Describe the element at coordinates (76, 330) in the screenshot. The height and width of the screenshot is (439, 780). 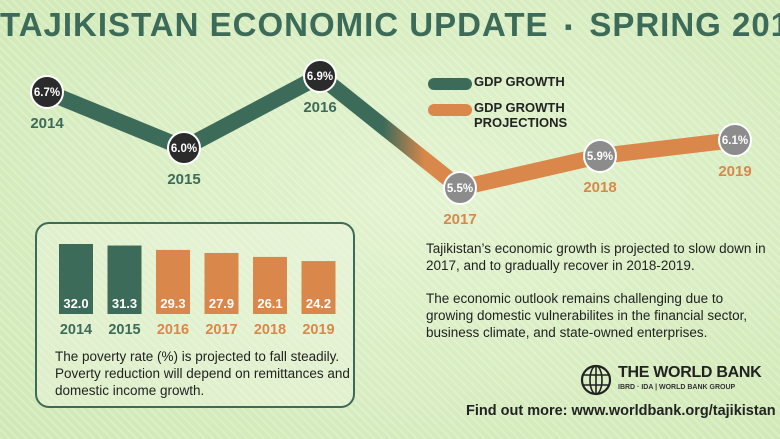
I see `poverty-year-label: 2014` at that location.